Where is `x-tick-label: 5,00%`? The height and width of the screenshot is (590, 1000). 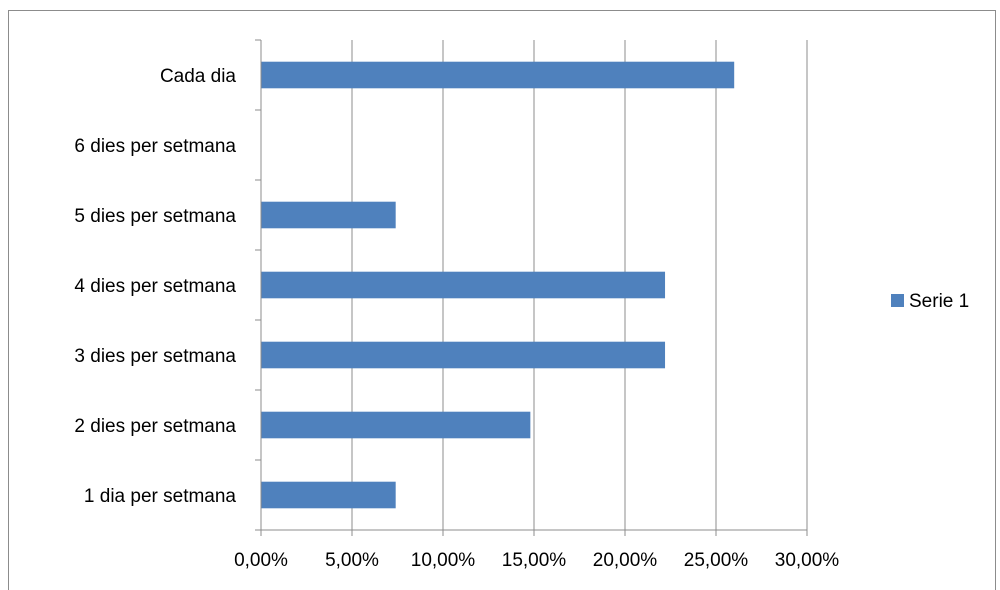
x-tick-label: 5,00% is located at coordinates (352, 560).